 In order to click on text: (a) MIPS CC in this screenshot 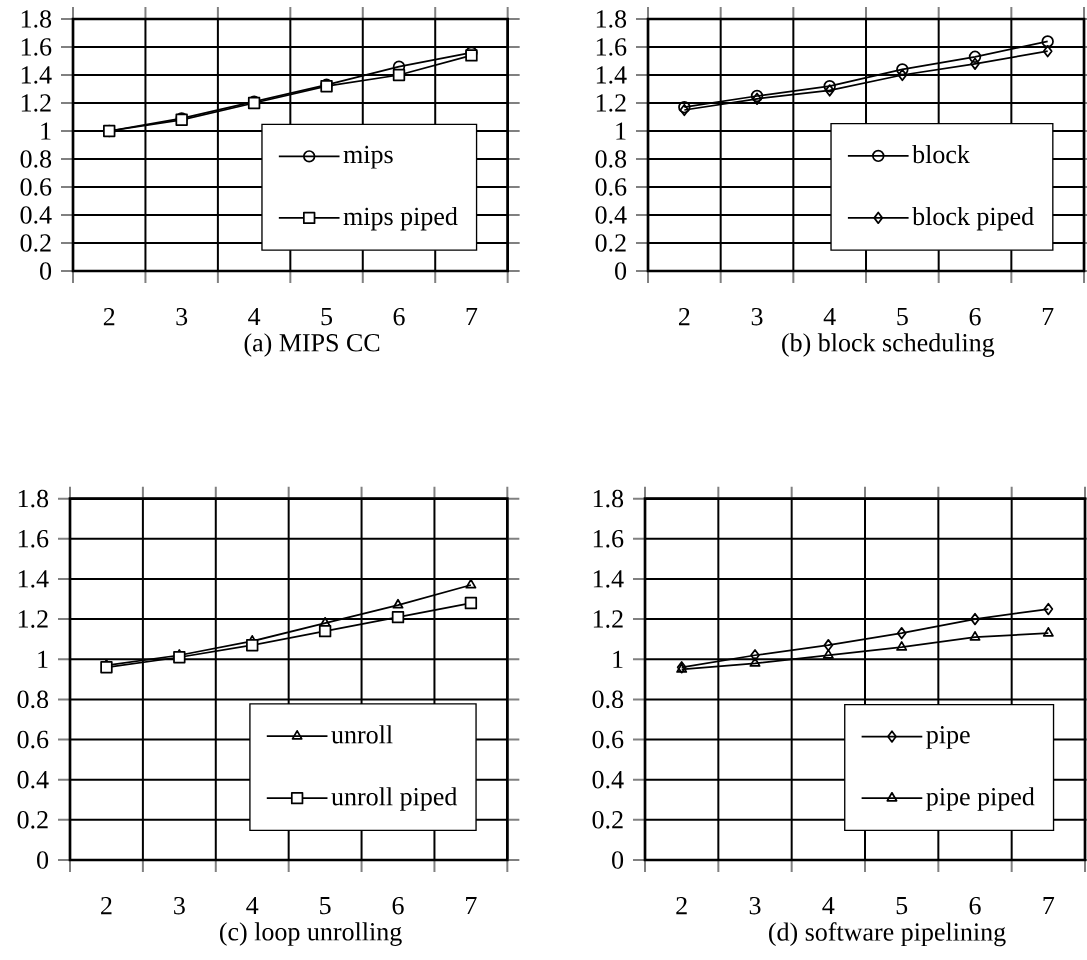, I will do `click(312, 345)`.